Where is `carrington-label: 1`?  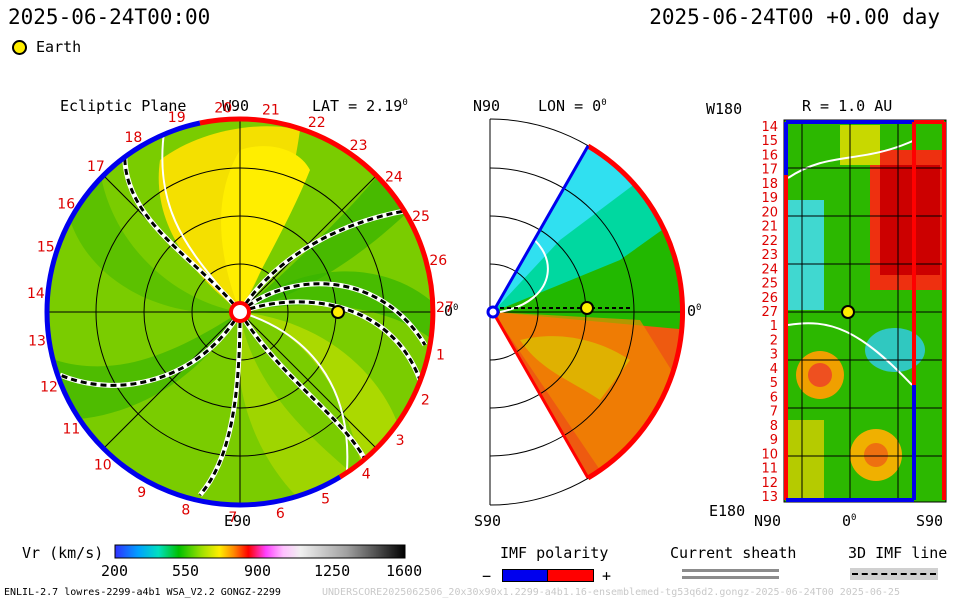
carrington-label: 1 is located at coordinates (440, 356).